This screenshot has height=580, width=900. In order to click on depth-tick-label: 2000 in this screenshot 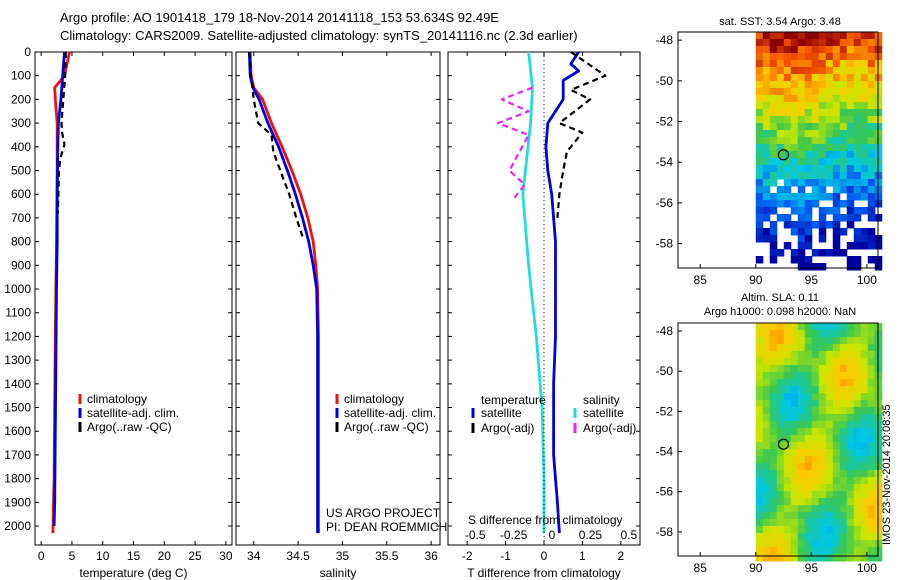, I will do `click(17, 526)`.